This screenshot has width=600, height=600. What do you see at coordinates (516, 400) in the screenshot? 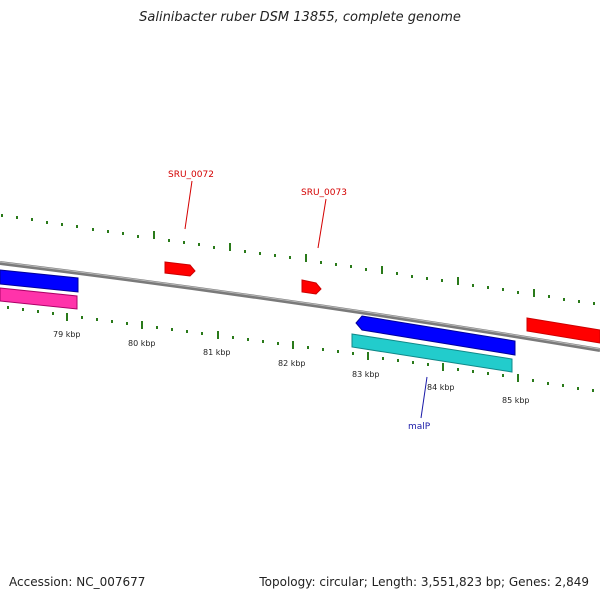
I see `scale-label-85kbp: 85 kbp` at bounding box center [516, 400].